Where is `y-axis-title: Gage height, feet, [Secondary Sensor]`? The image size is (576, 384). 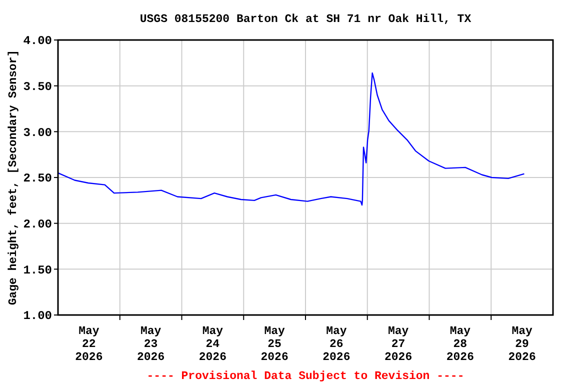 y-axis-title: Gage height, feet, [Secondary Sensor] is located at coordinates (13, 178).